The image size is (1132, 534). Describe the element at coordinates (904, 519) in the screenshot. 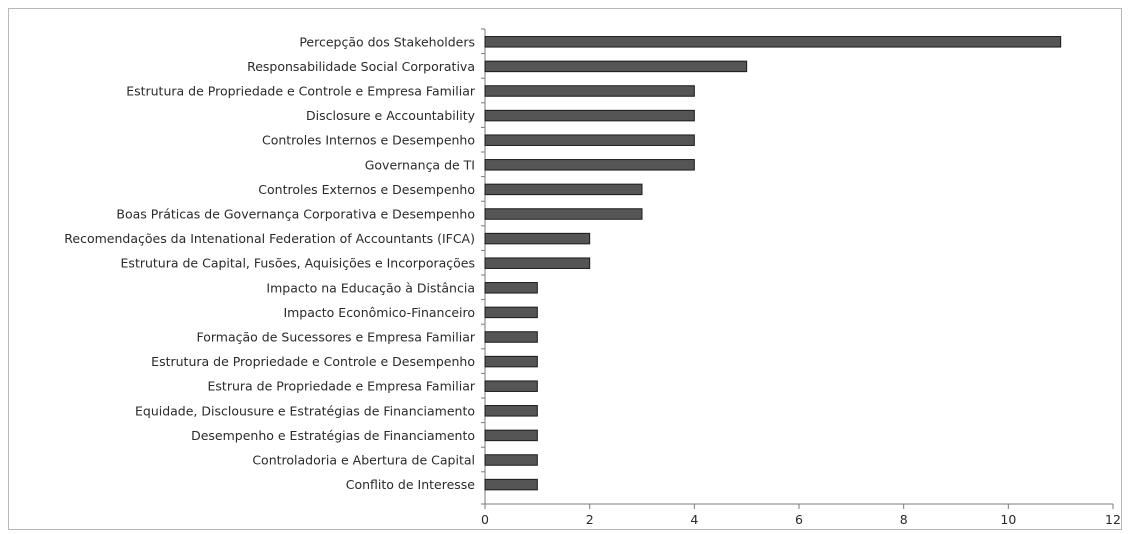

I see `x-tick-label: 8` at that location.